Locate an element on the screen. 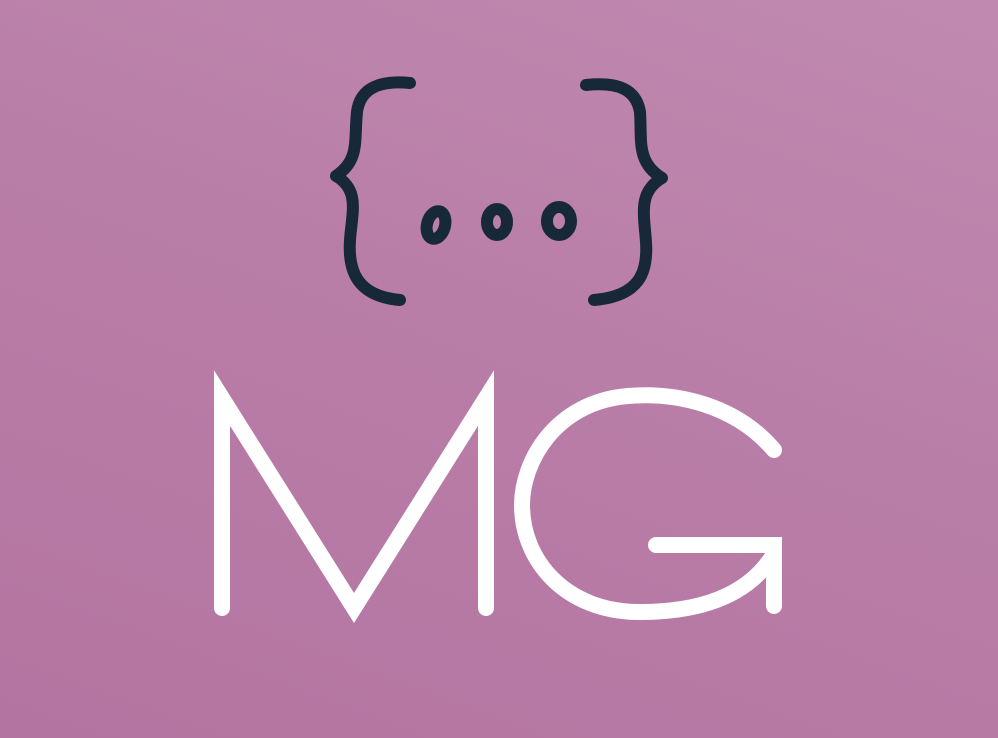 This screenshot has height=738, width=998. letter-g is located at coordinates (647, 504).